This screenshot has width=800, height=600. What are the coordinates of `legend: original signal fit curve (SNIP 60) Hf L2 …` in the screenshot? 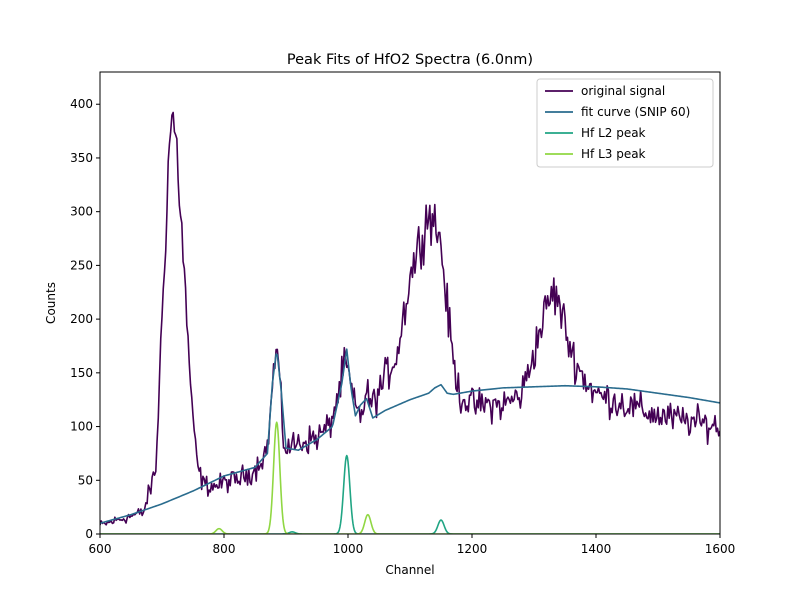 It's located at (625, 123).